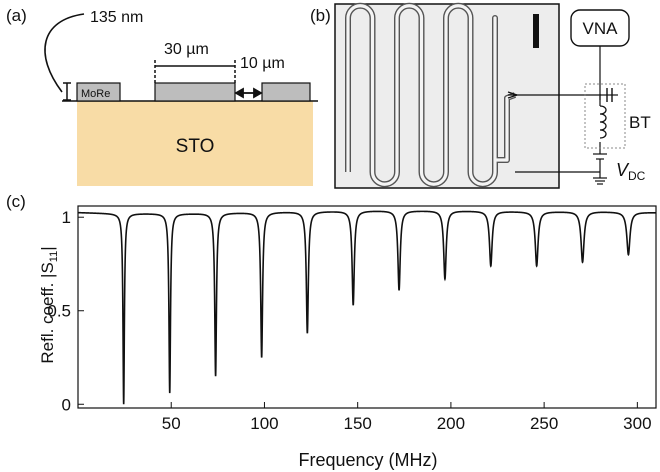  I want to click on x-tick-label: 50, so click(171, 423).